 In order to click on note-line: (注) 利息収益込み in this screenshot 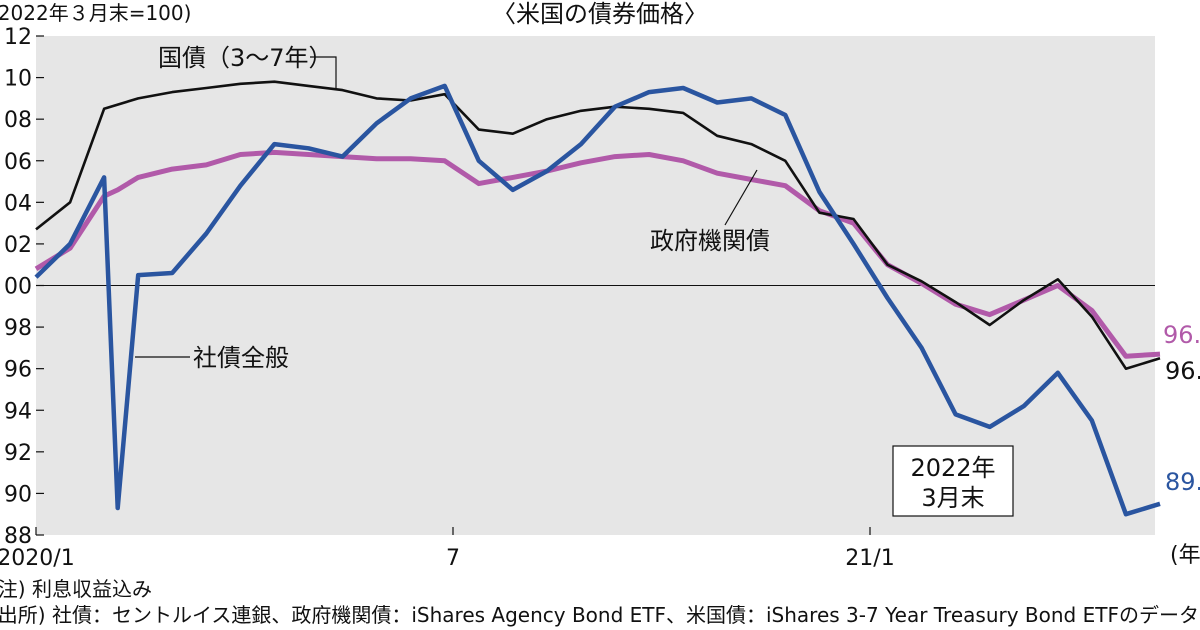, I will do `click(76, 589)`.